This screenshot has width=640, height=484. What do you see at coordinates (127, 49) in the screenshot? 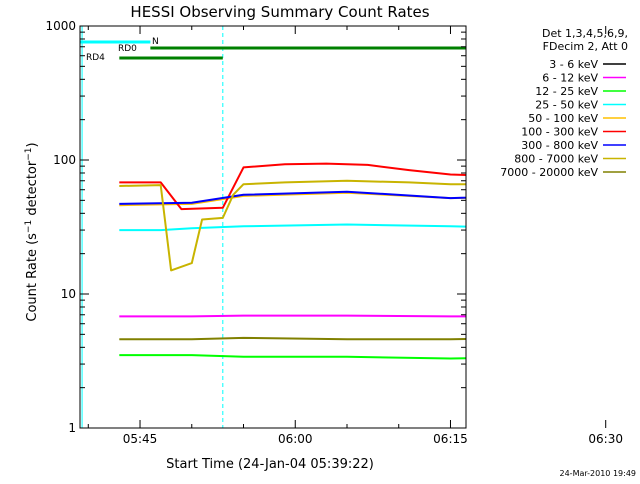
I see `attenuator-bar-label-rd0: RD0` at bounding box center [127, 49].